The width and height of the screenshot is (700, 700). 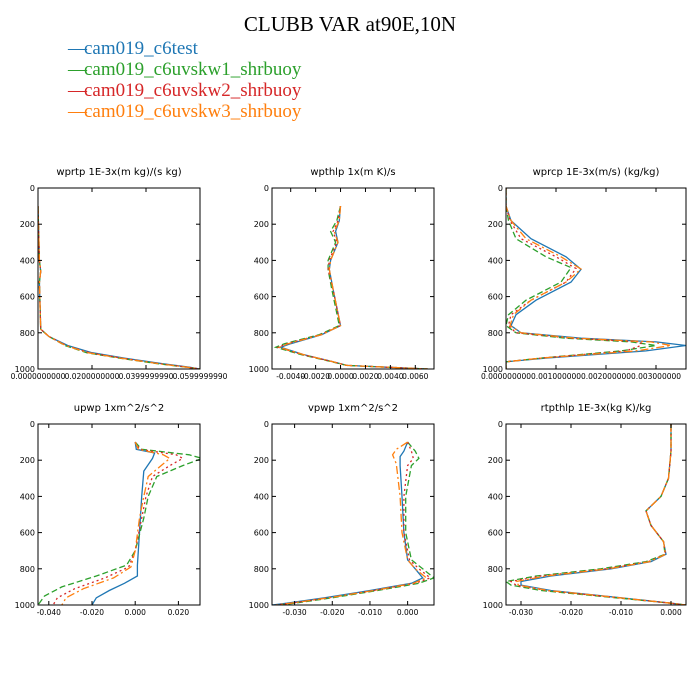 What do you see at coordinates (200, 376) in the screenshot?
I see `x-tick-label: 0.0599999990` at bounding box center [200, 376].